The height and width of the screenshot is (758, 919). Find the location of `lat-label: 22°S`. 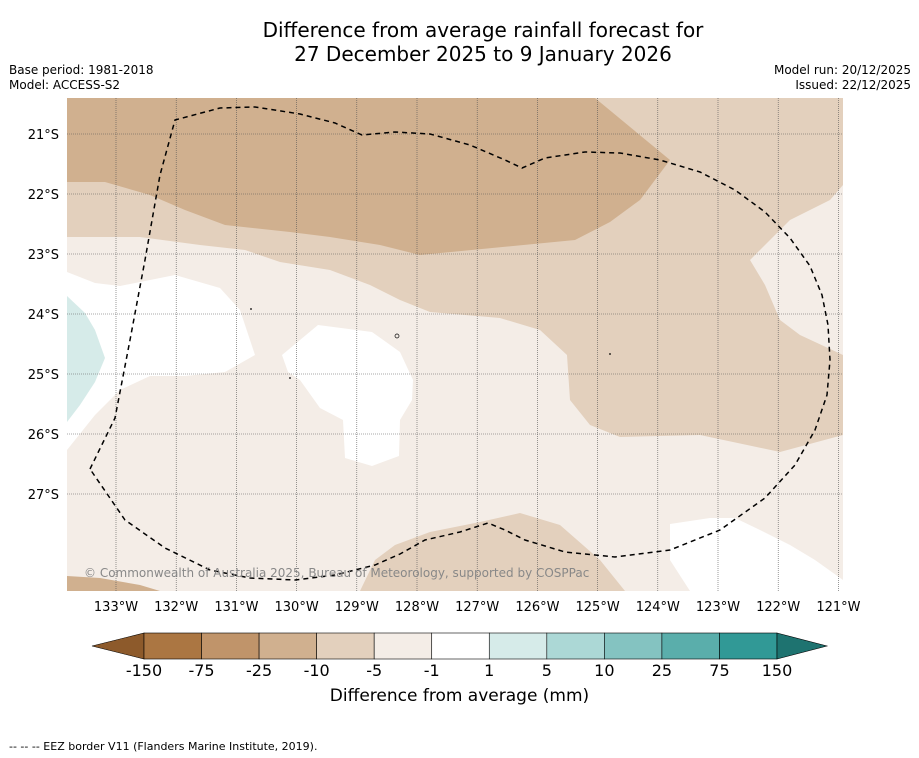

lat-label: 22°S is located at coordinates (43, 195).